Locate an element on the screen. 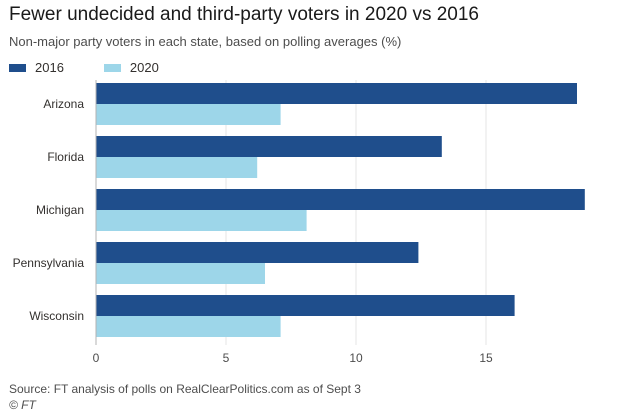 Image resolution: width=638 pixels, height=417 pixels. x-tick-label: 5 is located at coordinates (226, 358).